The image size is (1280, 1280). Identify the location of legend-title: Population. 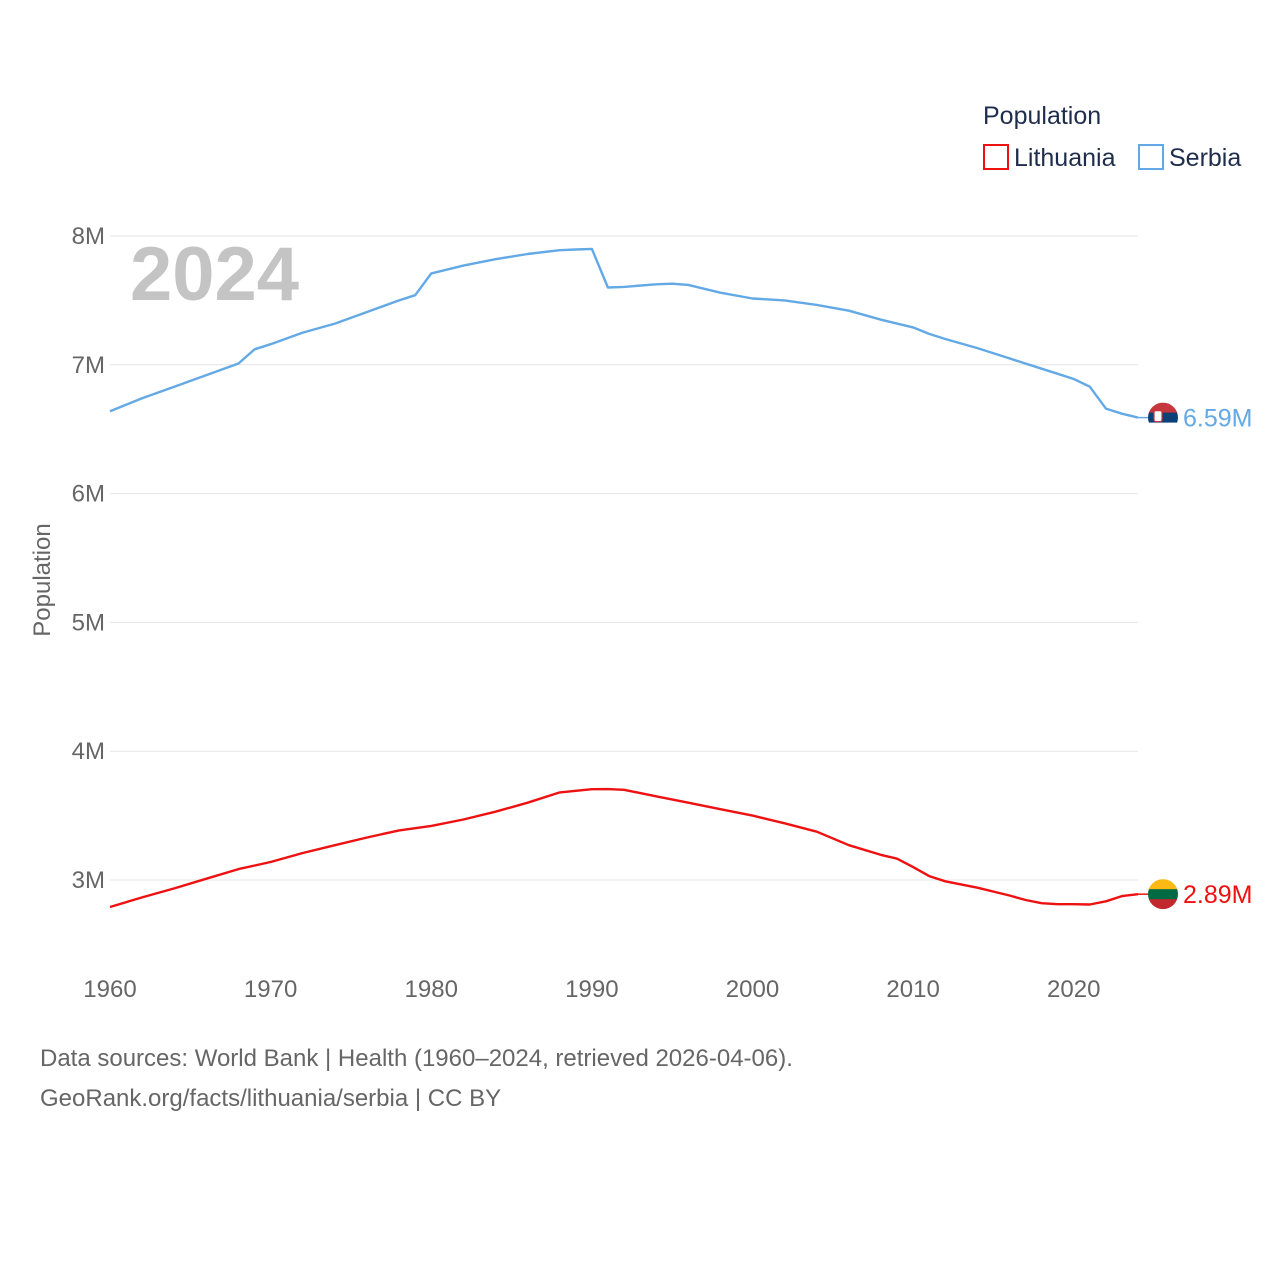
(1042, 116).